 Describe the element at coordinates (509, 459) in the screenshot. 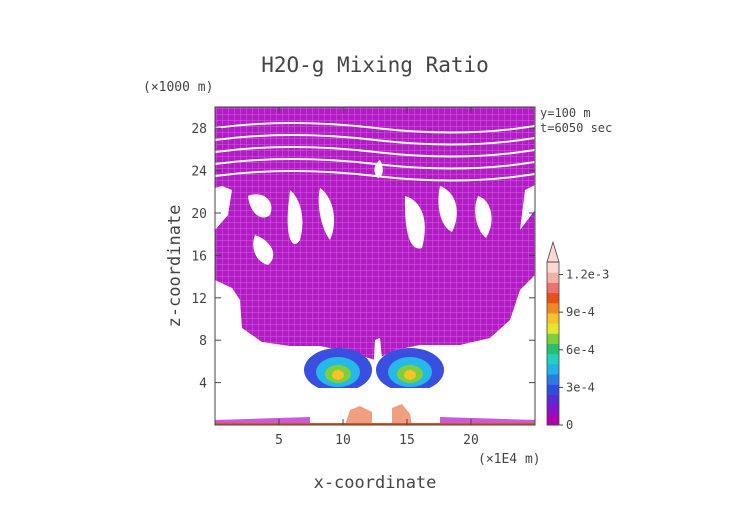

I see `x-unit-label: (×1E4 m)` at that location.